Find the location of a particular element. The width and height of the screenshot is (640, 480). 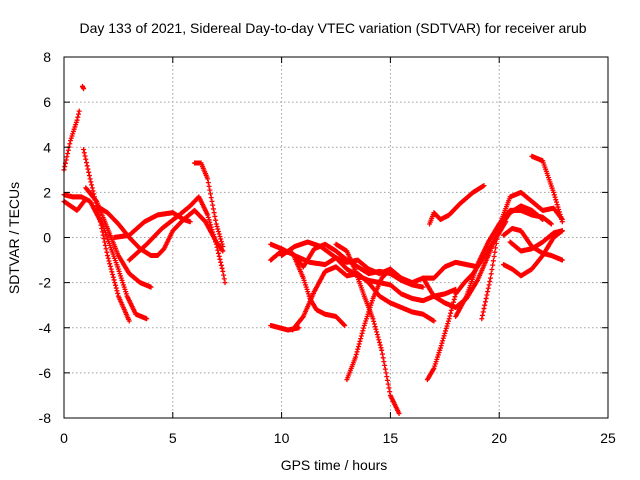

x-tick-label: 15 is located at coordinates (391, 438).